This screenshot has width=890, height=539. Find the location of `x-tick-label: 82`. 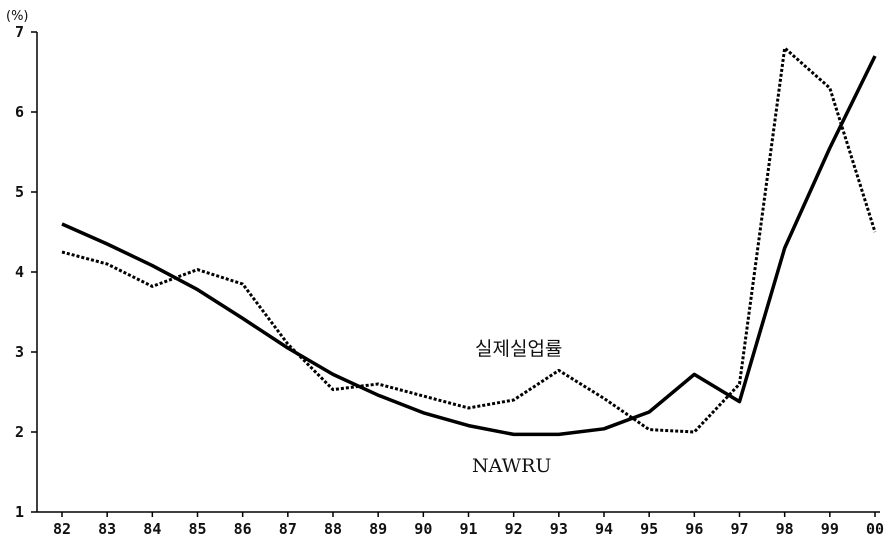

x-tick-label: 82 is located at coordinates (62, 529).